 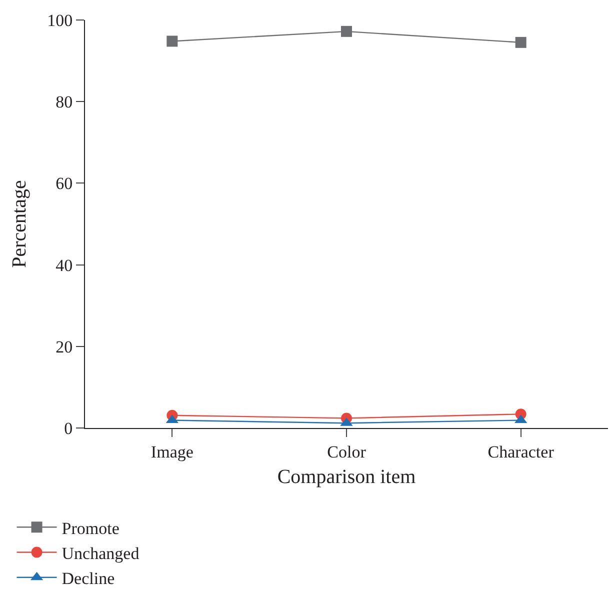 What do you see at coordinates (101, 553) in the screenshot?
I see `legend-label: Unchanged` at bounding box center [101, 553].